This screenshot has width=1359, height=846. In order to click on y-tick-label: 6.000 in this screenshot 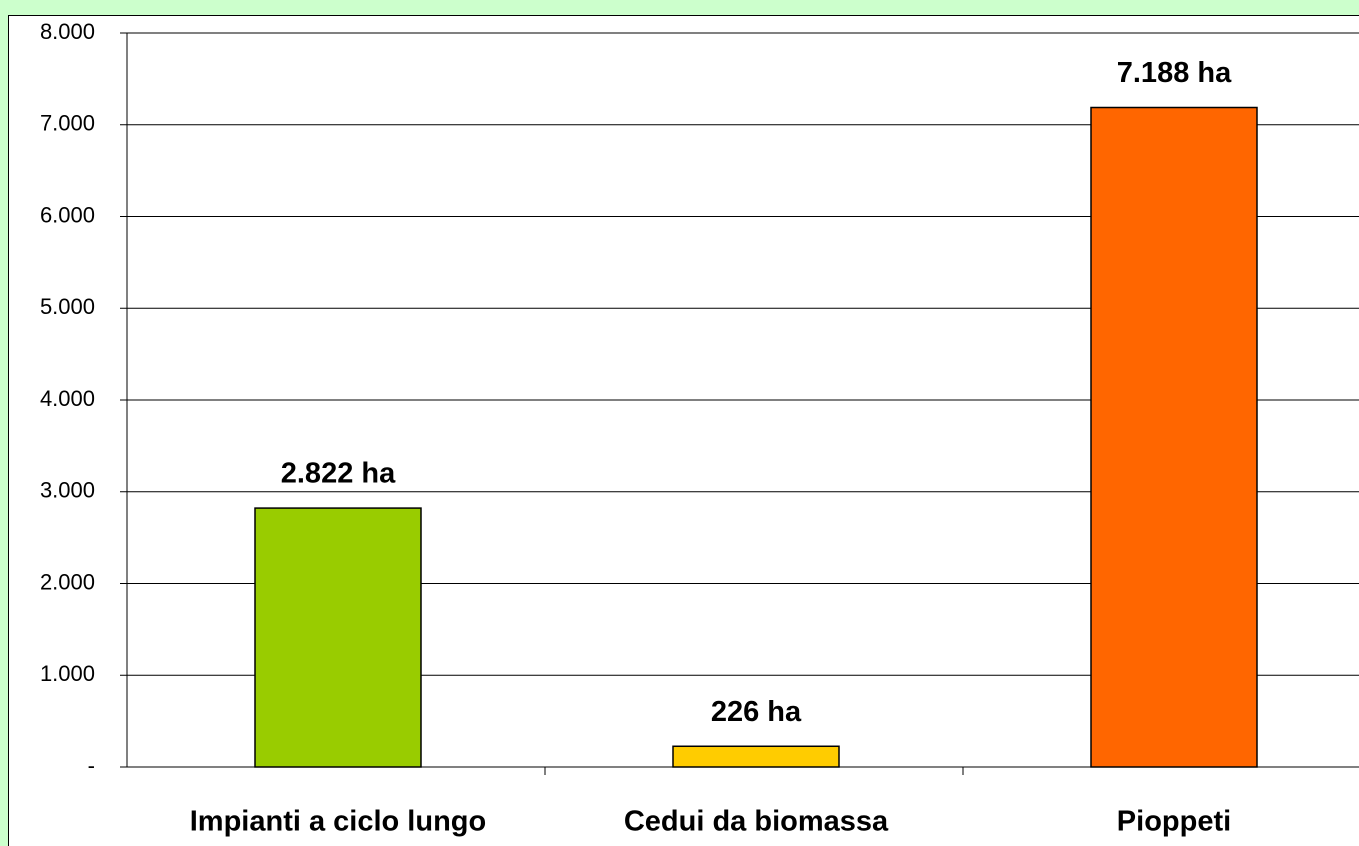, I will do `click(67, 214)`.